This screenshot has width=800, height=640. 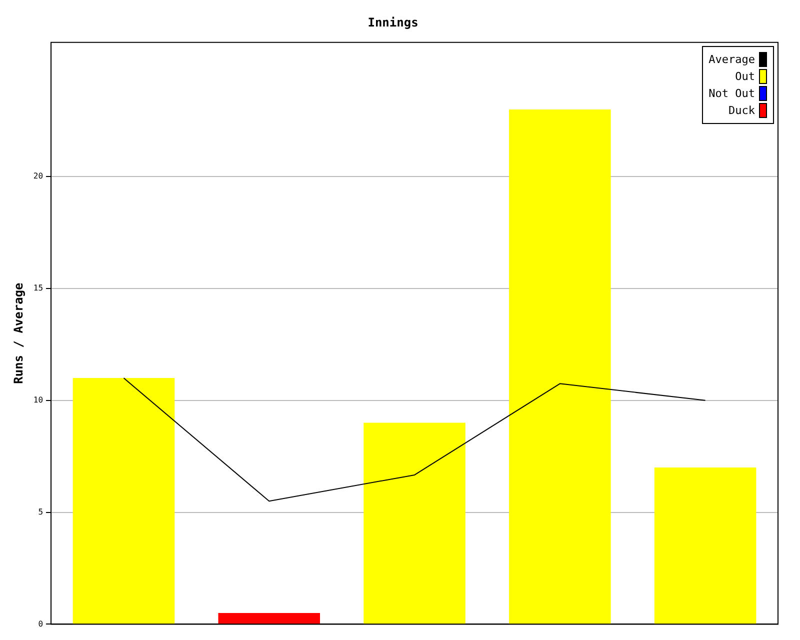 What do you see at coordinates (745, 77) in the screenshot?
I see `legend-label: Out` at bounding box center [745, 77].